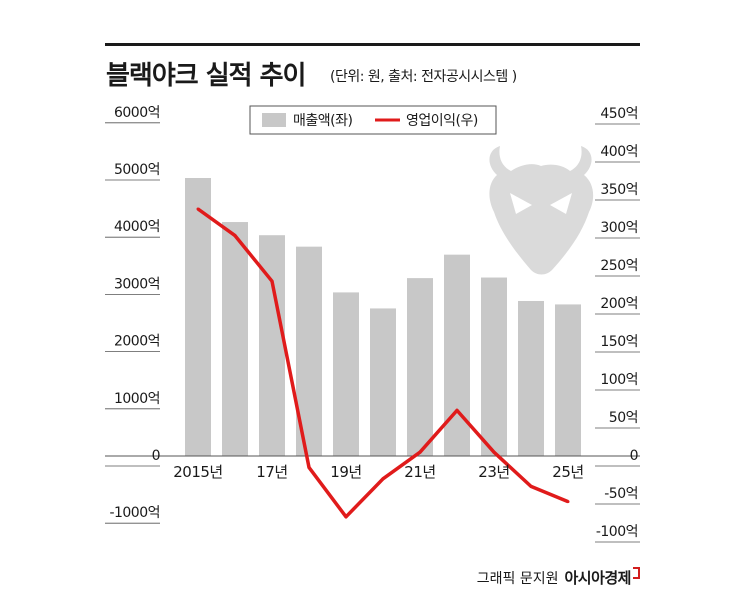 The width and height of the screenshot is (745, 596). I want to click on left-tick-label: 2000억, so click(137, 342).